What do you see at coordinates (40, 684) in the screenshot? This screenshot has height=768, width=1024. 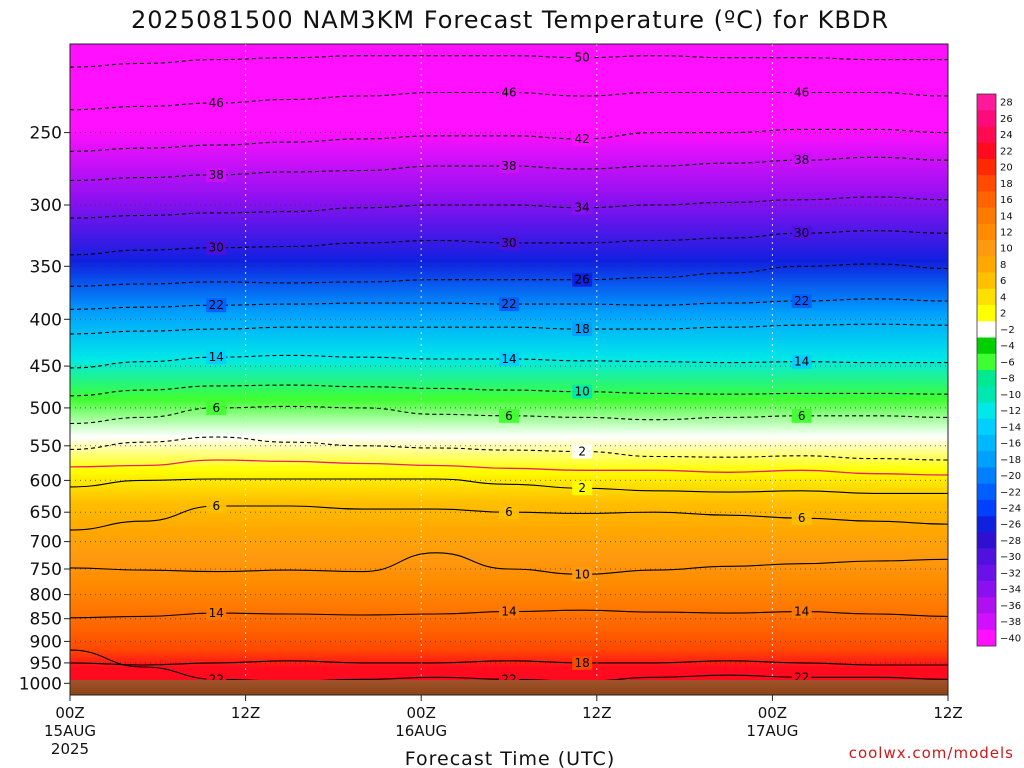 I see `y-tick-label: 1000` at bounding box center [40, 684].